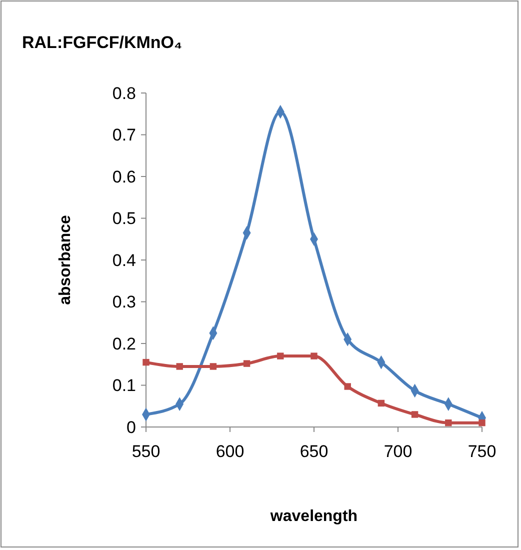 Image resolution: width=521 pixels, height=550 pixels. What do you see at coordinates (124, 260) in the screenshot?
I see `y-tick-label: 0.4` at bounding box center [124, 260].